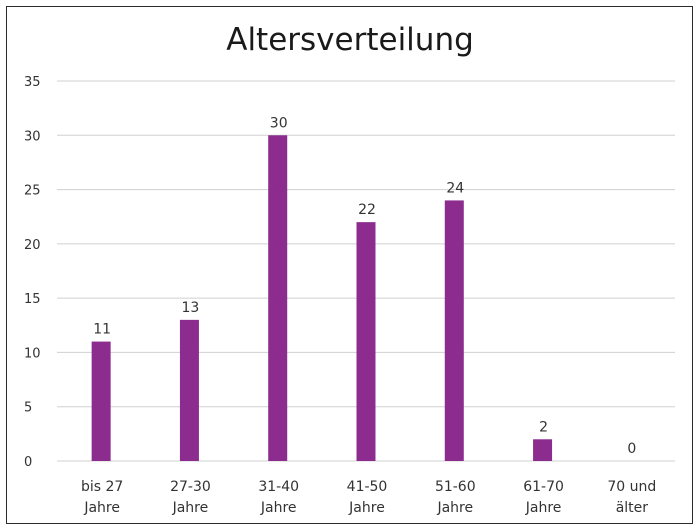  Describe the element at coordinates (190, 487) in the screenshot. I see `x-category-label: 27-30` at that location.